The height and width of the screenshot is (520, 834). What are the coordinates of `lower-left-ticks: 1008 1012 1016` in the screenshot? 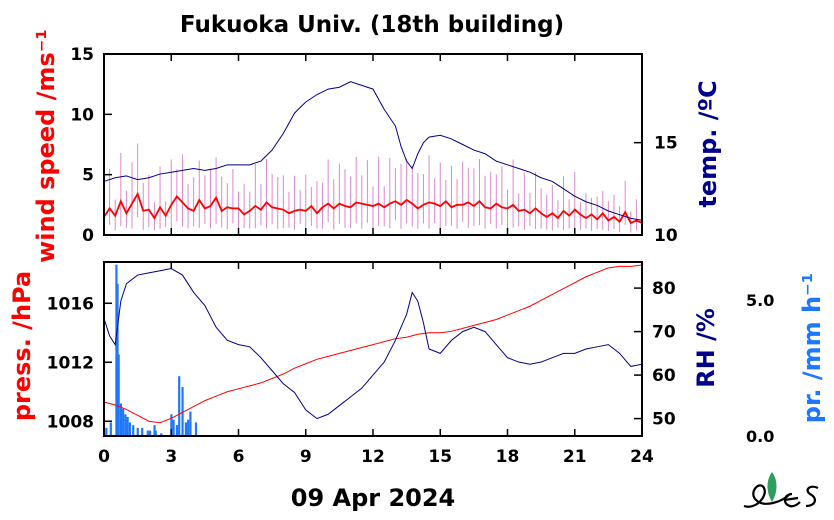 It's located at (79, 363).